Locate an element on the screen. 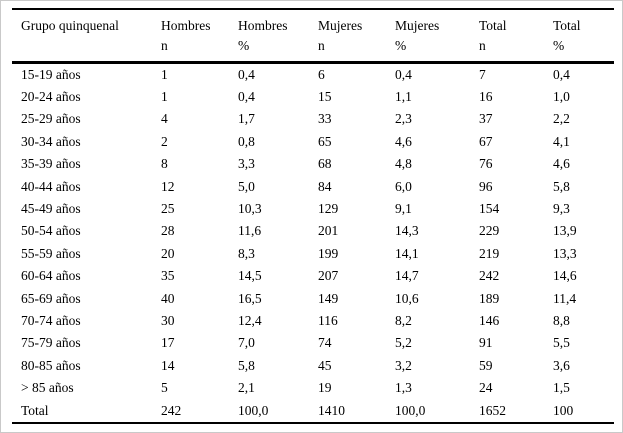 The height and width of the screenshot is (433, 623). age-group-cell: 40-44 años is located at coordinates (51, 186).